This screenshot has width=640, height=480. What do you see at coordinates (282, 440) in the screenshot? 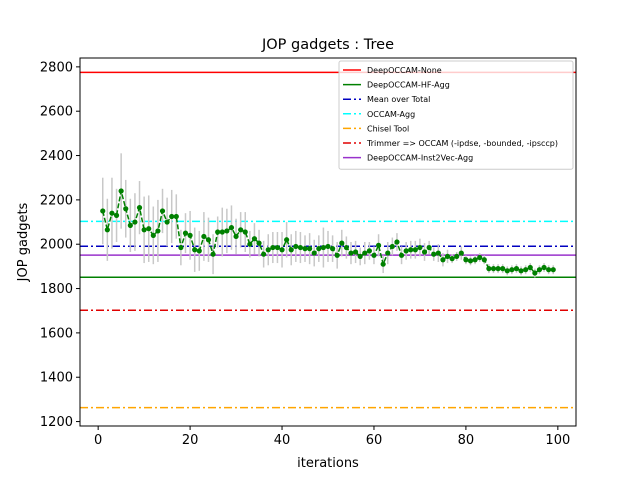
I see `x-tick-label-40: 40` at bounding box center [282, 440].